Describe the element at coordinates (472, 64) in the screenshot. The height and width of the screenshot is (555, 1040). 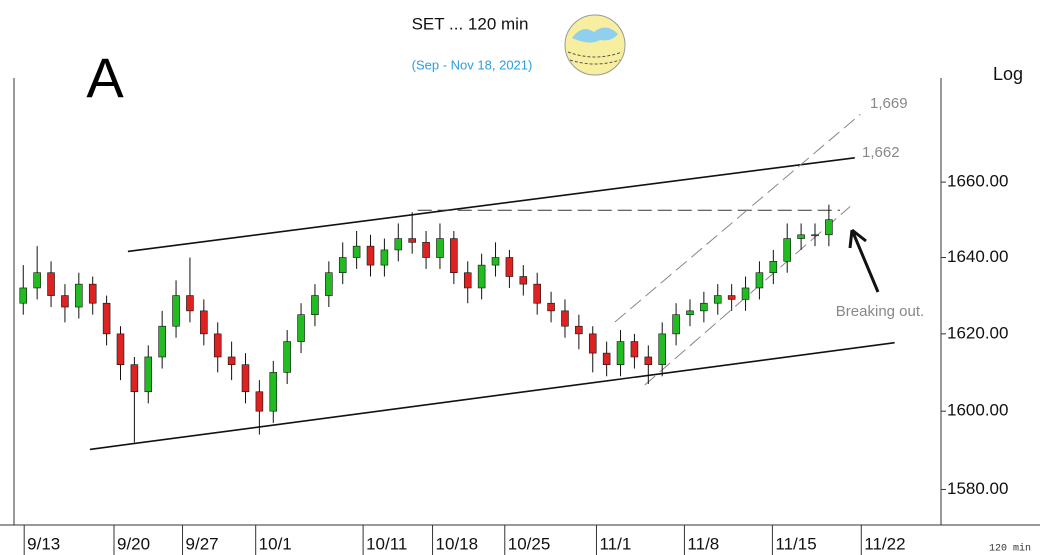
I see `chart-subtitle: (Sep - Nov 18, 2021)` at that location.